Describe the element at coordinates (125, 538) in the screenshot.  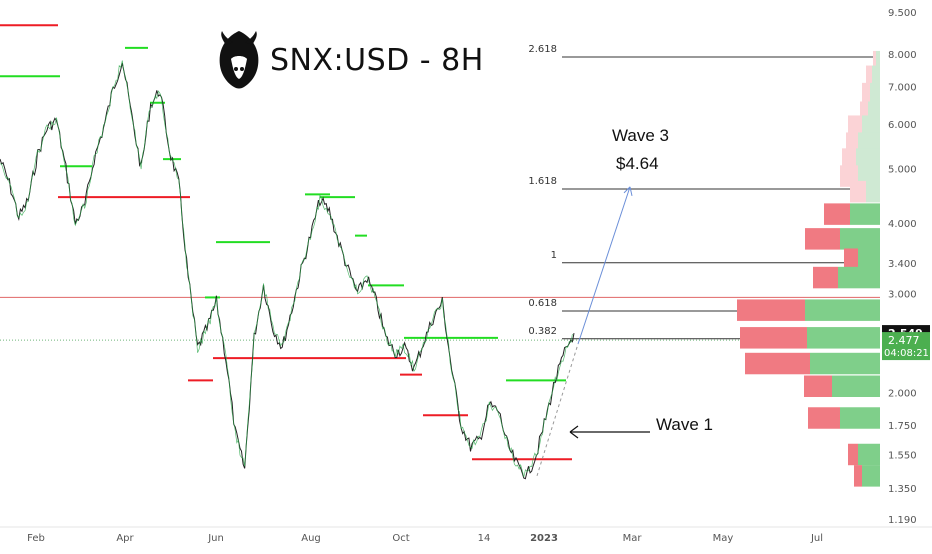
I see `x-tick-label: Apr` at that location.